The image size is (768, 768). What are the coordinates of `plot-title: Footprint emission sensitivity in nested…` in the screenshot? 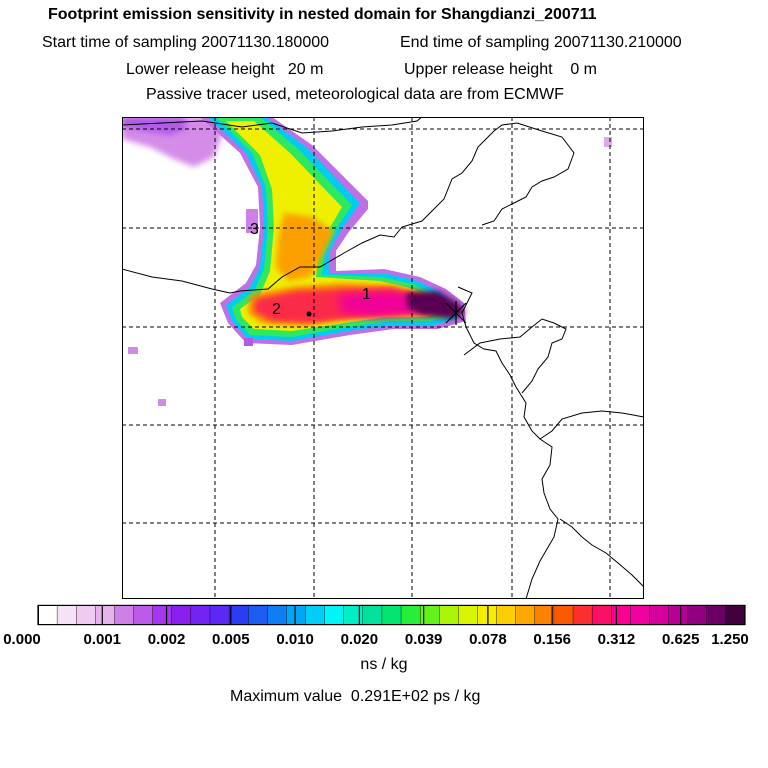 It's located at (322, 14).